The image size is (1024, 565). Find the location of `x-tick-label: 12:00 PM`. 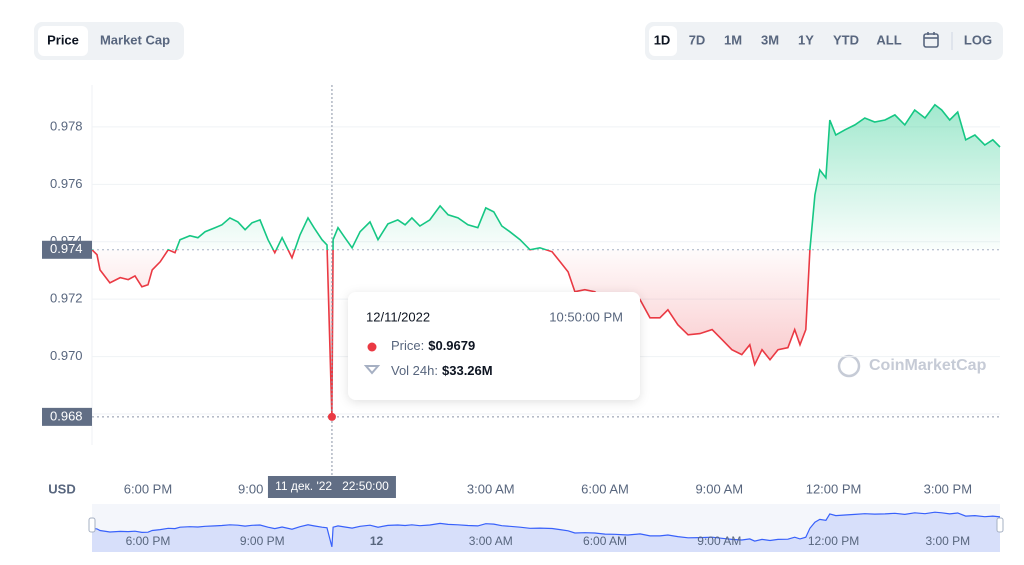

x-tick-label: 12:00 PM is located at coordinates (834, 488).